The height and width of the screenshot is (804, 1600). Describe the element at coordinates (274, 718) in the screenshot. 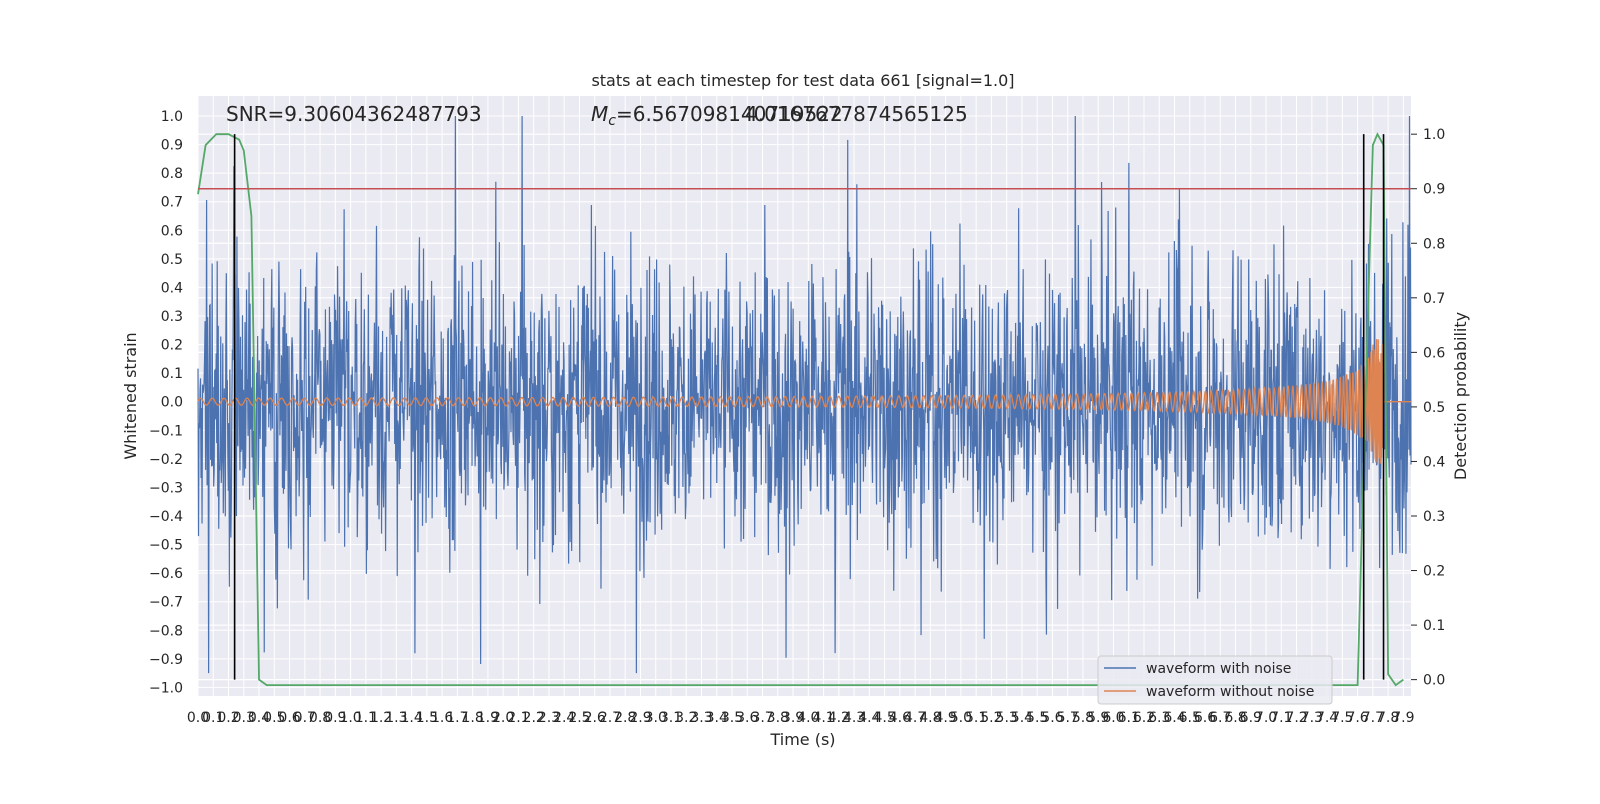

I see `x-tick-label: 0.5` at that location.